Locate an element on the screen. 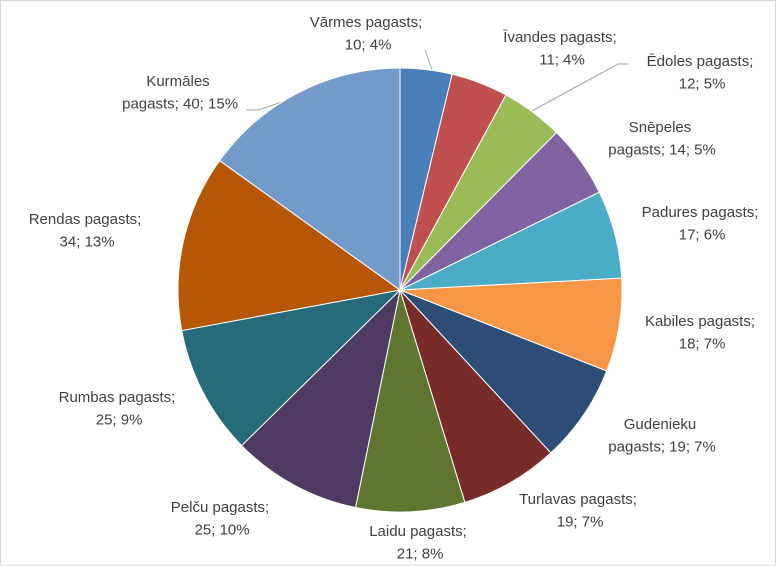 Image resolution: width=777 pixels, height=566 pixels. data-label: Rendas pagasts; 34; 13% is located at coordinates (85, 231).